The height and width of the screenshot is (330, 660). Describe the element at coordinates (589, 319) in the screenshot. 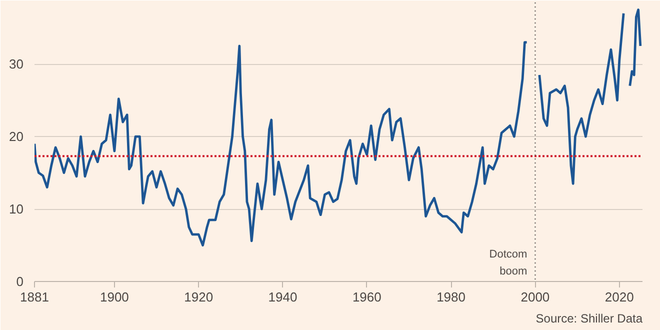

I see `source-note: Source: Shiller Data` at that location.